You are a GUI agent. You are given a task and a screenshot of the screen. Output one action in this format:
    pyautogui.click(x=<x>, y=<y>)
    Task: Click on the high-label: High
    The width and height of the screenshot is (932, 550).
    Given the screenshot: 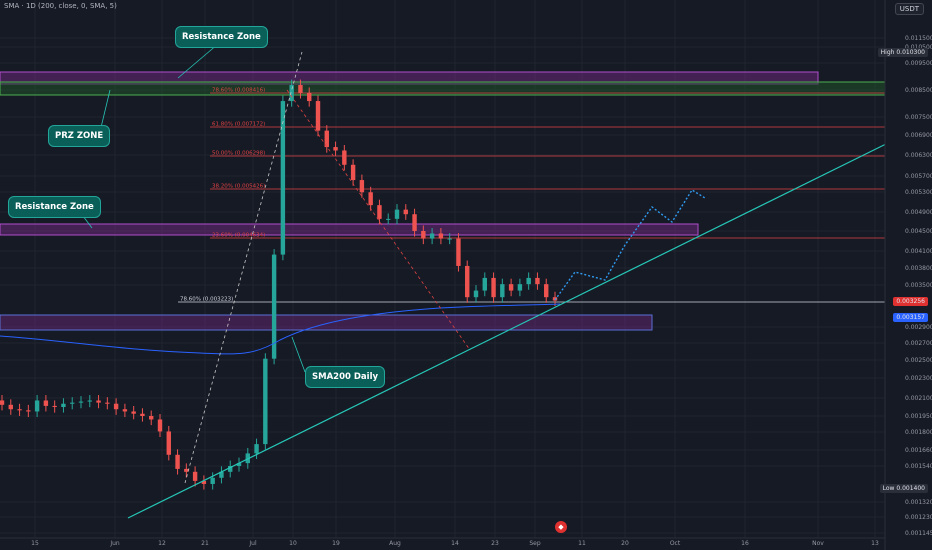 What is the action you would take?
    pyautogui.click(x=887, y=52)
    